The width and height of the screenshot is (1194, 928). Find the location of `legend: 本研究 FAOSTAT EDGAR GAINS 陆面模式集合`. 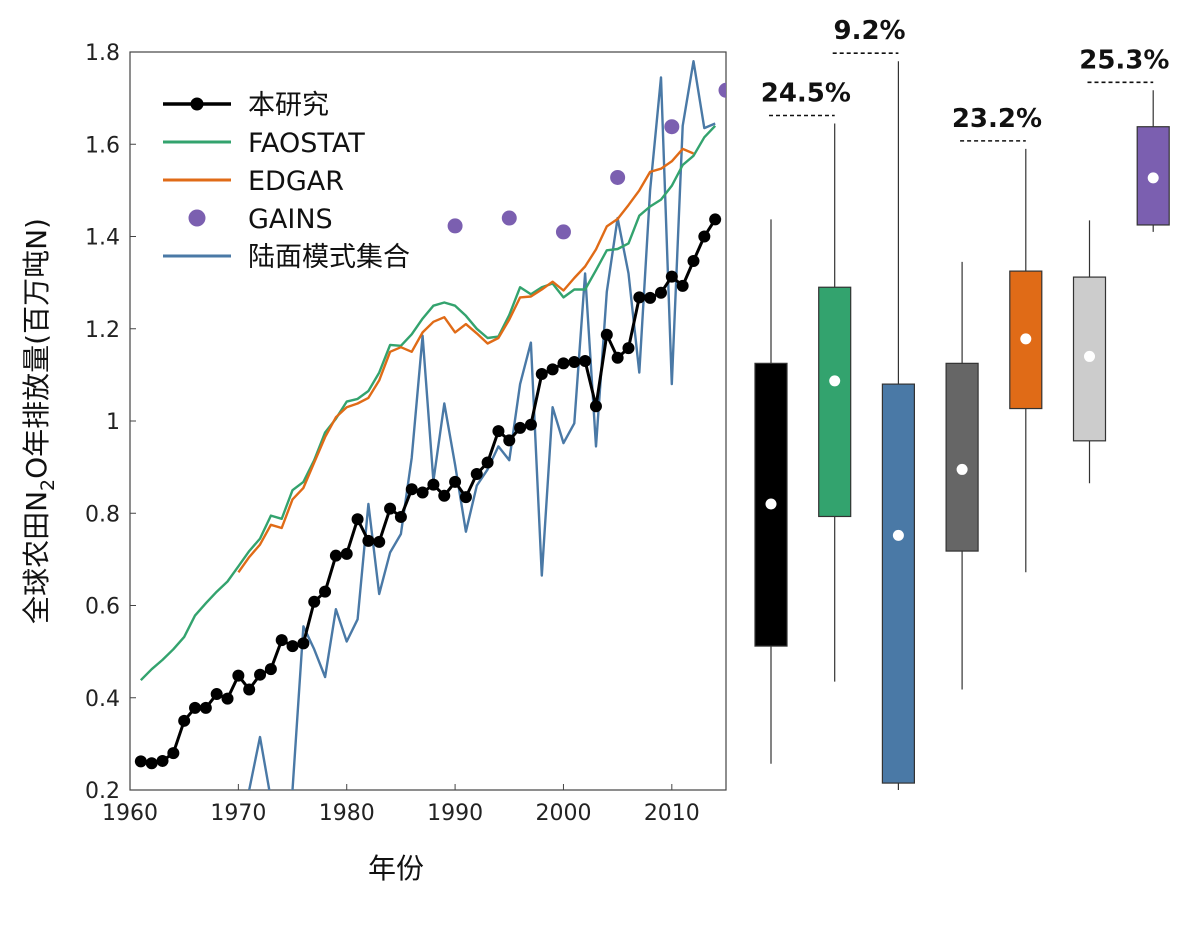

legend: 本研究 FAOSTAT EDGAR GAINS 陆面模式集合 is located at coordinates (286, 181).